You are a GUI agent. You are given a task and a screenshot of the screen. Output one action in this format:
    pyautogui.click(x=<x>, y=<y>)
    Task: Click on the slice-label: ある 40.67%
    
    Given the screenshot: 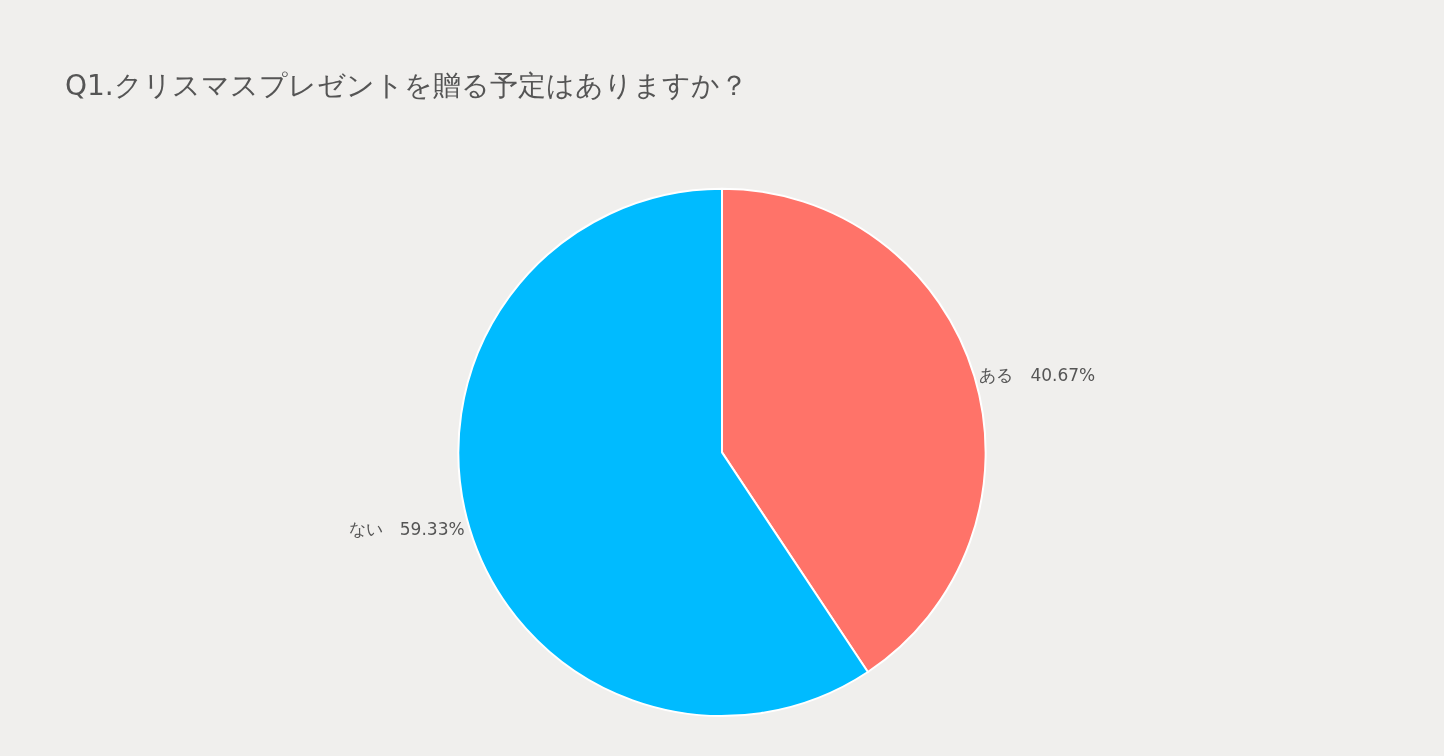 What is the action you would take?
    pyautogui.click(x=1037, y=375)
    